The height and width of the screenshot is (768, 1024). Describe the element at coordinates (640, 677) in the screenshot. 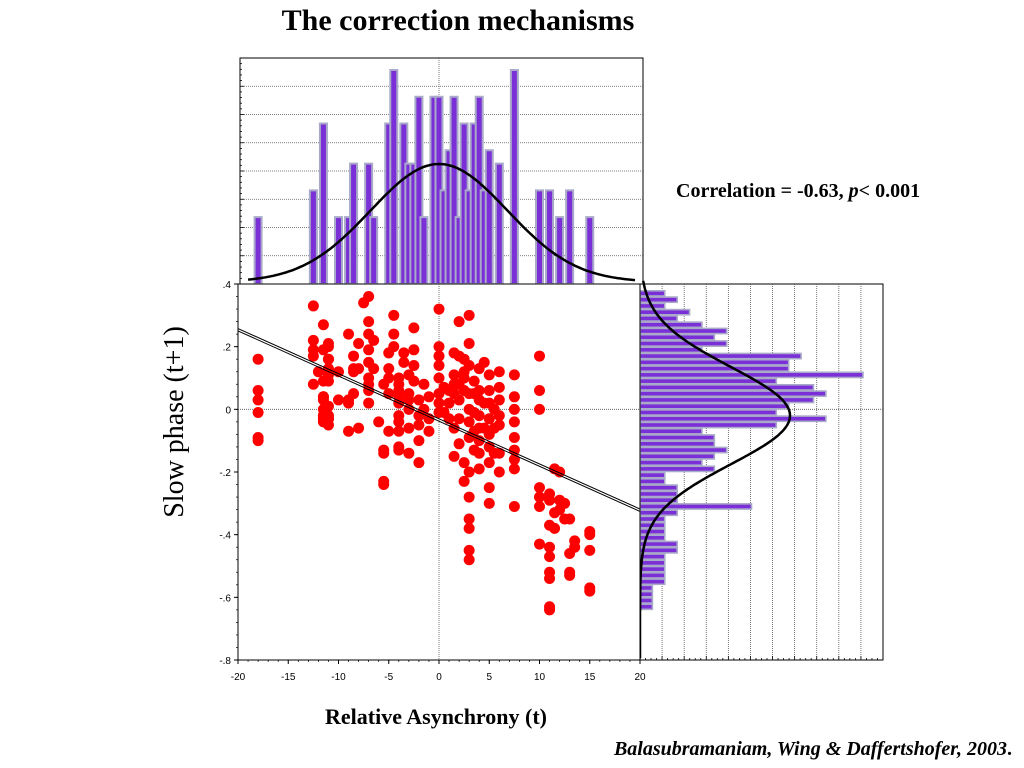

I see `x-tick-label: 20` at that location.